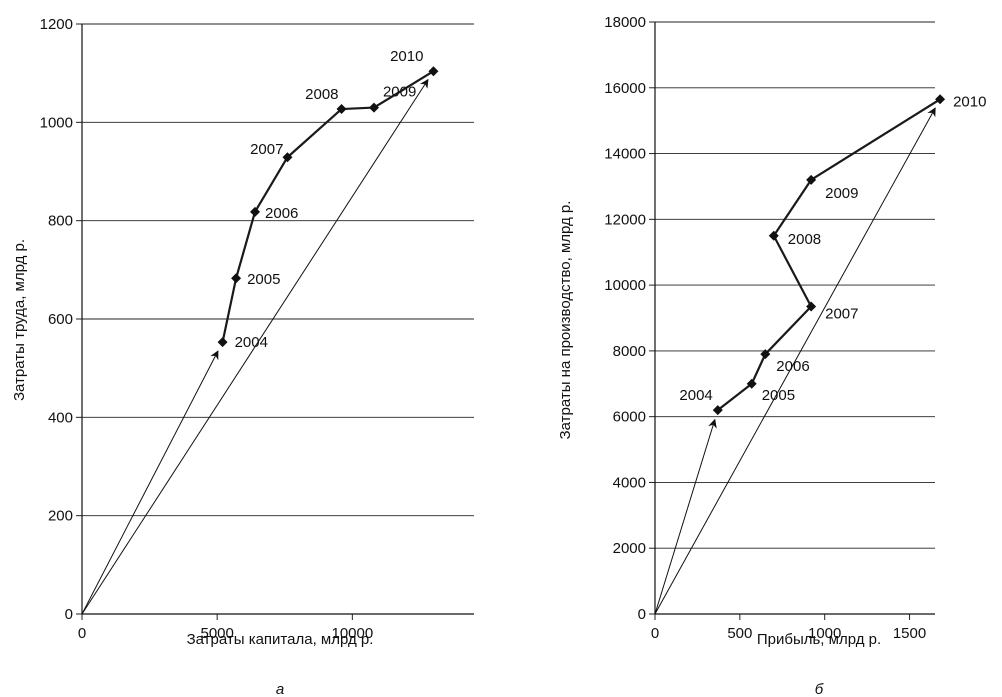 This screenshot has width=1002, height=697. Describe the element at coordinates (329, 199) in the screenshot. I see `panel-a-point-labels: 2004 2005 2006 2007 2008 2009 2010` at that location.